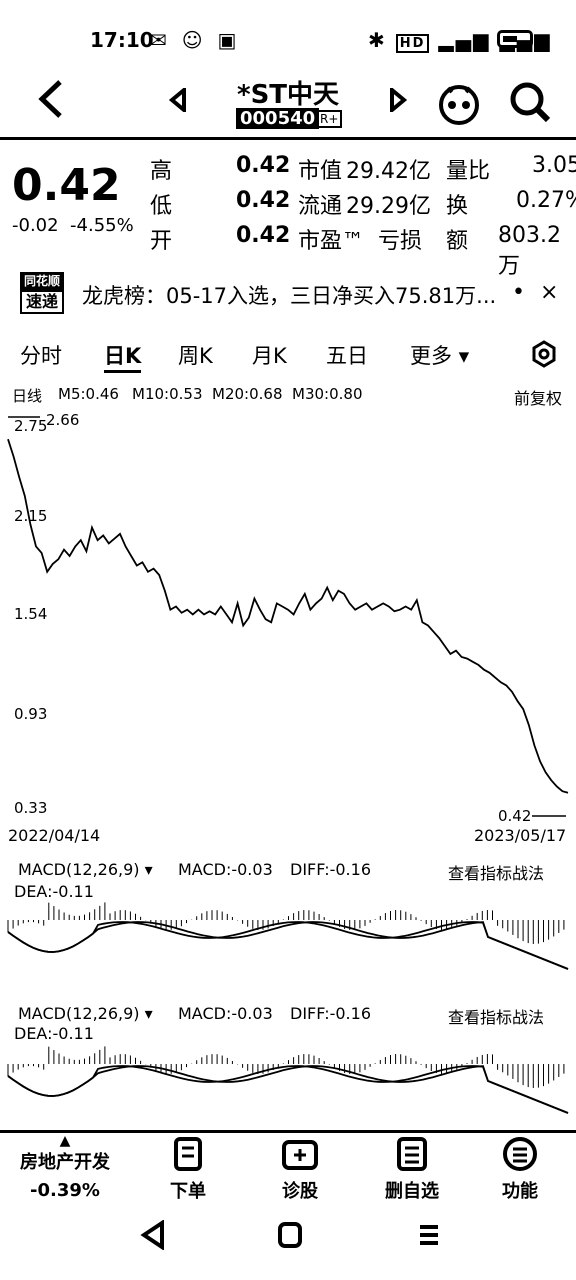 This screenshot has width=576, height=1280. Describe the element at coordinates (30, 614) in the screenshot. I see `y-tick: 1.54` at that location.